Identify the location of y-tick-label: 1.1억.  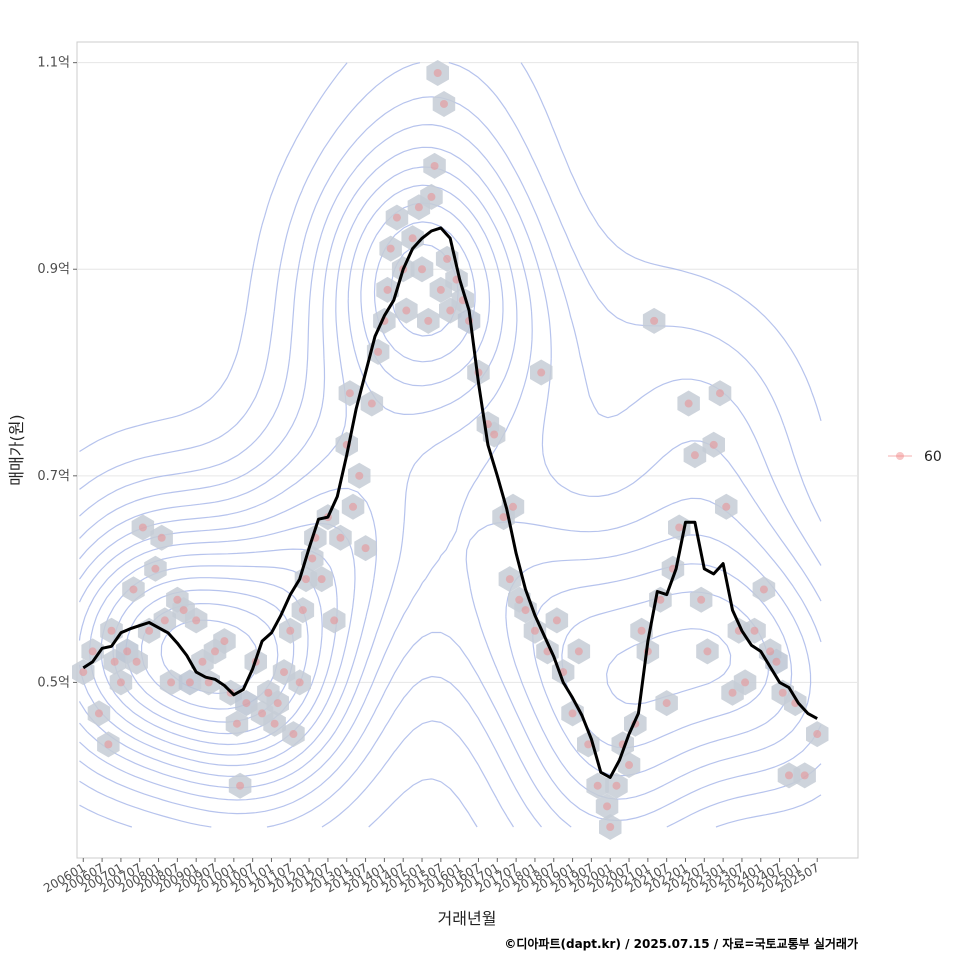
(53, 63).